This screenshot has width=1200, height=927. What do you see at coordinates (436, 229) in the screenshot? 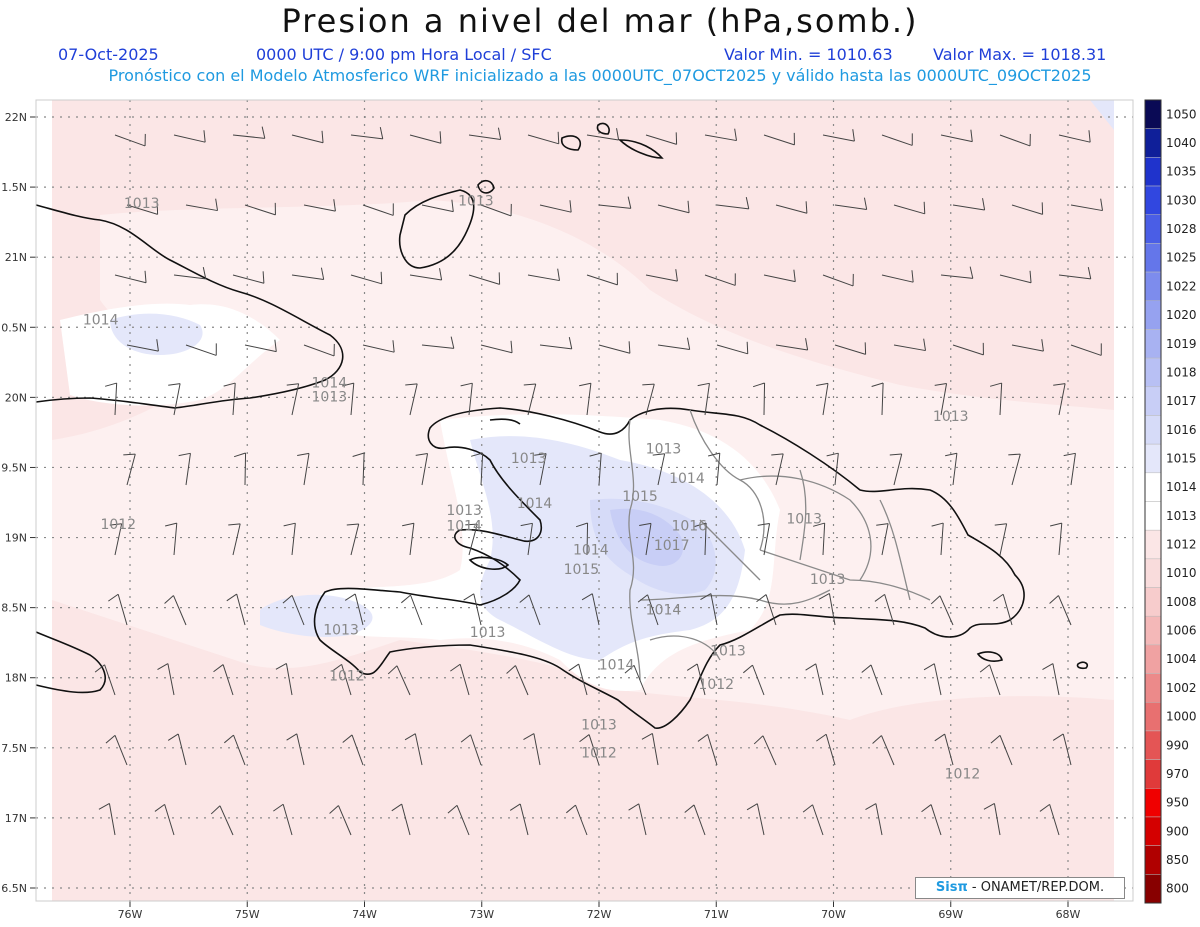
I see `great-inagua-coast` at bounding box center [436, 229].